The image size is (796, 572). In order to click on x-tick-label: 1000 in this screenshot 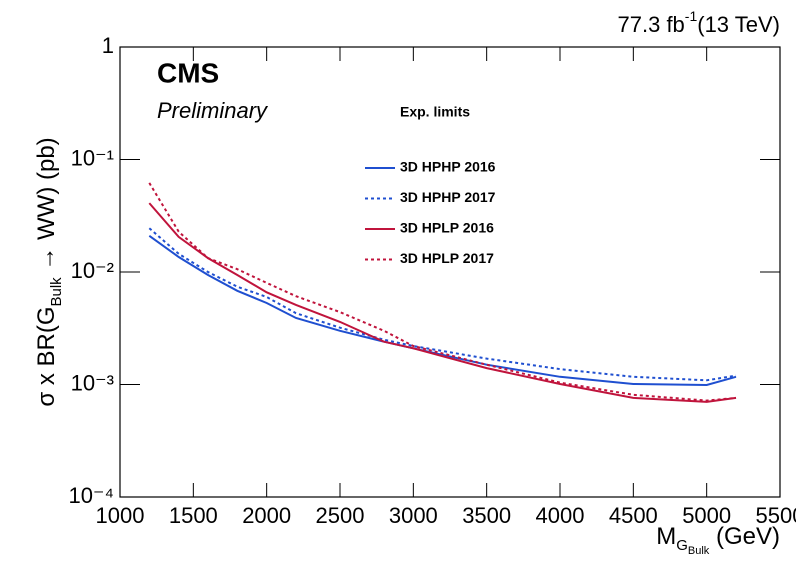, I will do `click(120, 515)`.